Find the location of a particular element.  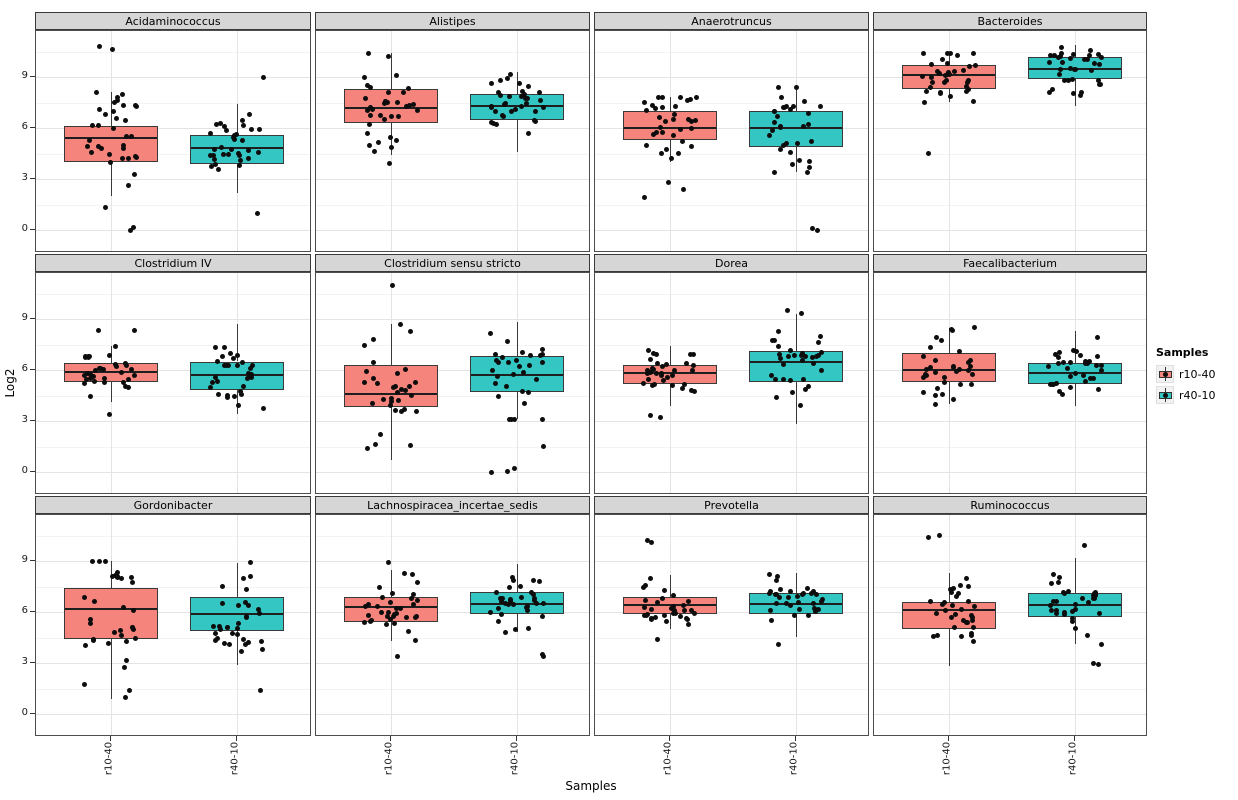

facet-strip: Clostridium IV is located at coordinates (173, 263).